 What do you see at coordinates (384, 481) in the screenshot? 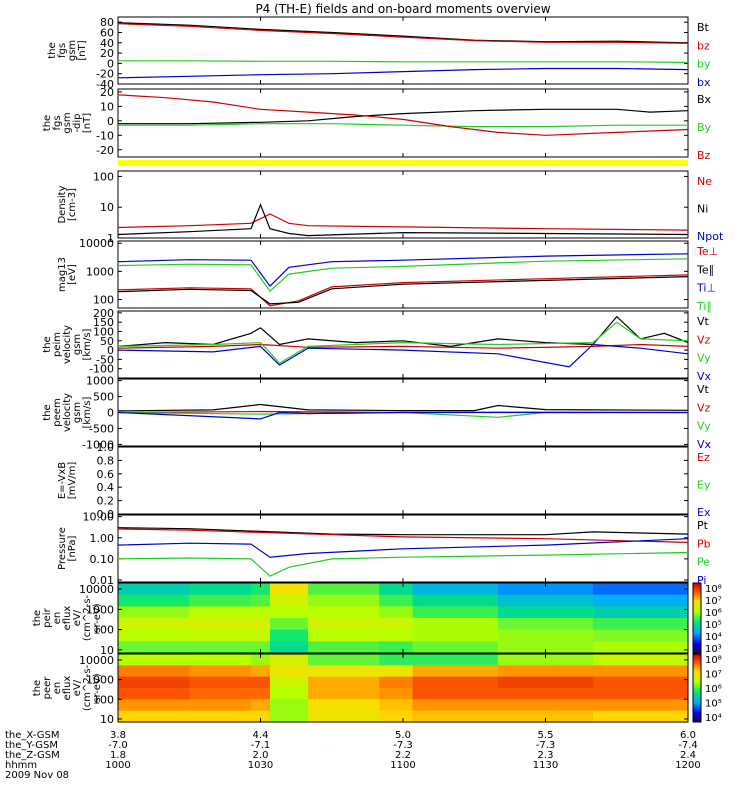
I see `panel-7: 1.00.80.60.40.20.0 E=-VxB [mV/m] Ez Ey Ex` at bounding box center [384, 481].